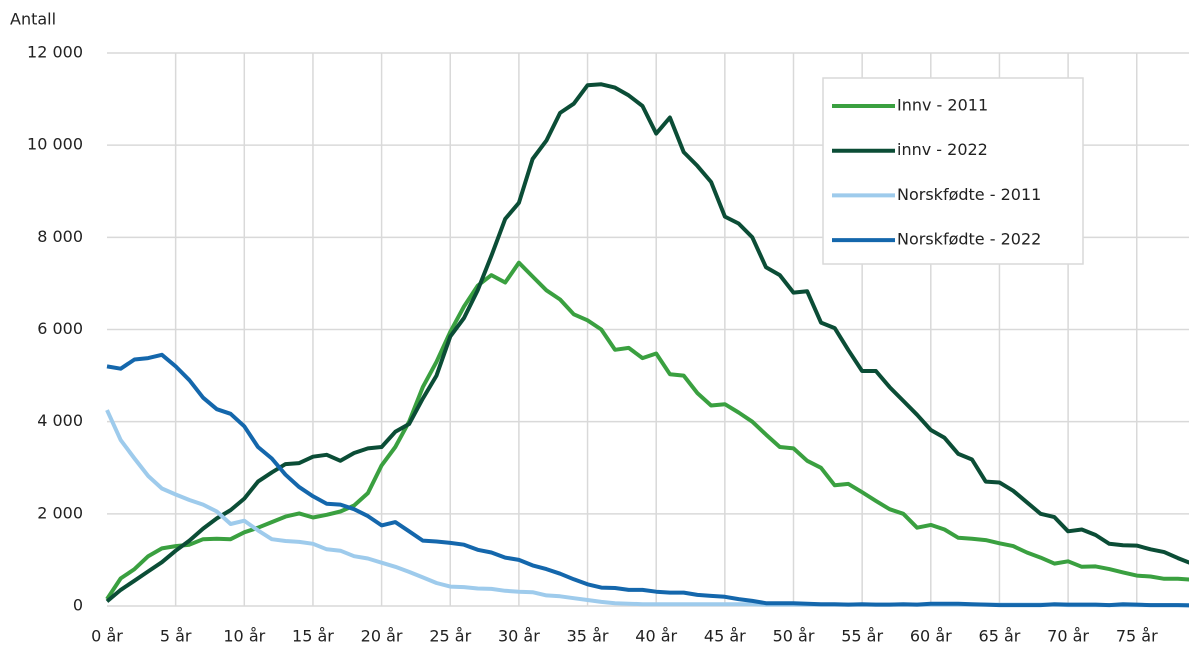  Describe the element at coordinates (78, 605) in the screenshot. I see `y-tick-label: 0` at that location.